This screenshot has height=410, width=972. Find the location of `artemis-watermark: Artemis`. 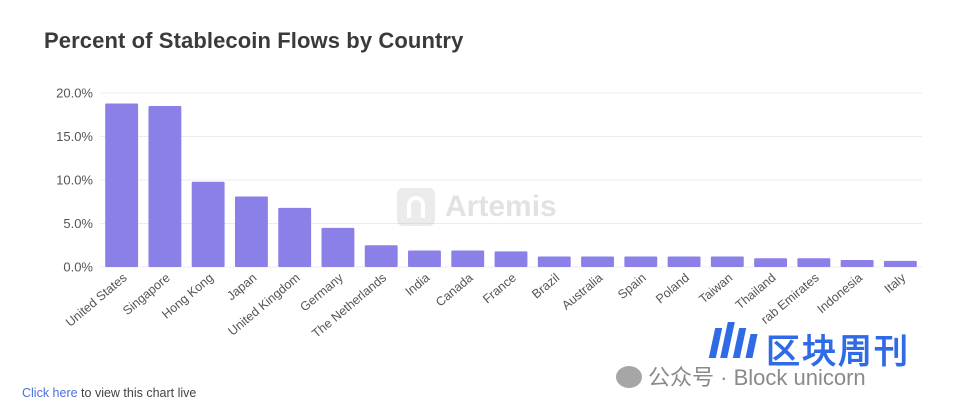

artemis-watermark: Artemis is located at coordinates (477, 207).